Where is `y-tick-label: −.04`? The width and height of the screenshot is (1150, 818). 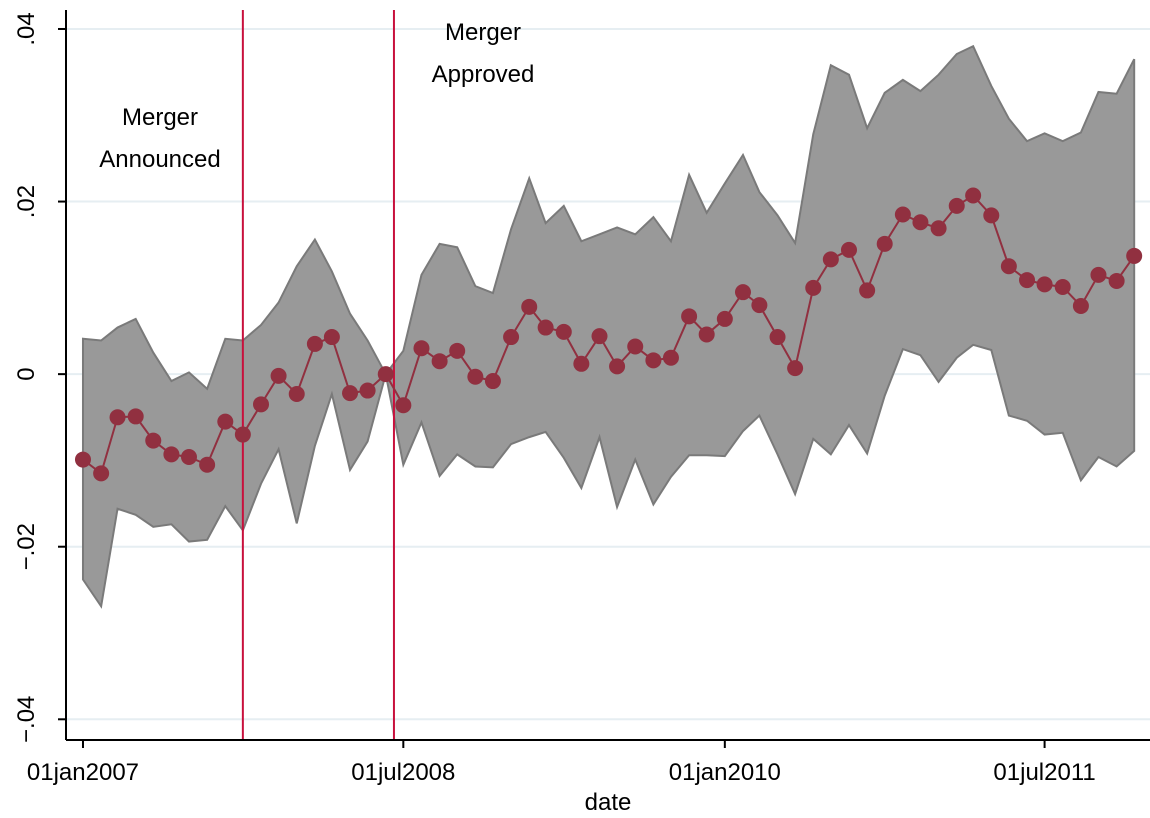 y-tick-label: −.04 is located at coordinates (26, 719).